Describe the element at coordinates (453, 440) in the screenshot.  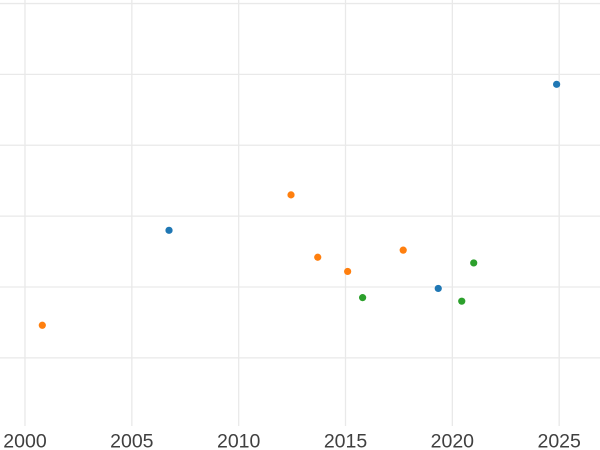
I see `x-tick-label: 2020` at that location.